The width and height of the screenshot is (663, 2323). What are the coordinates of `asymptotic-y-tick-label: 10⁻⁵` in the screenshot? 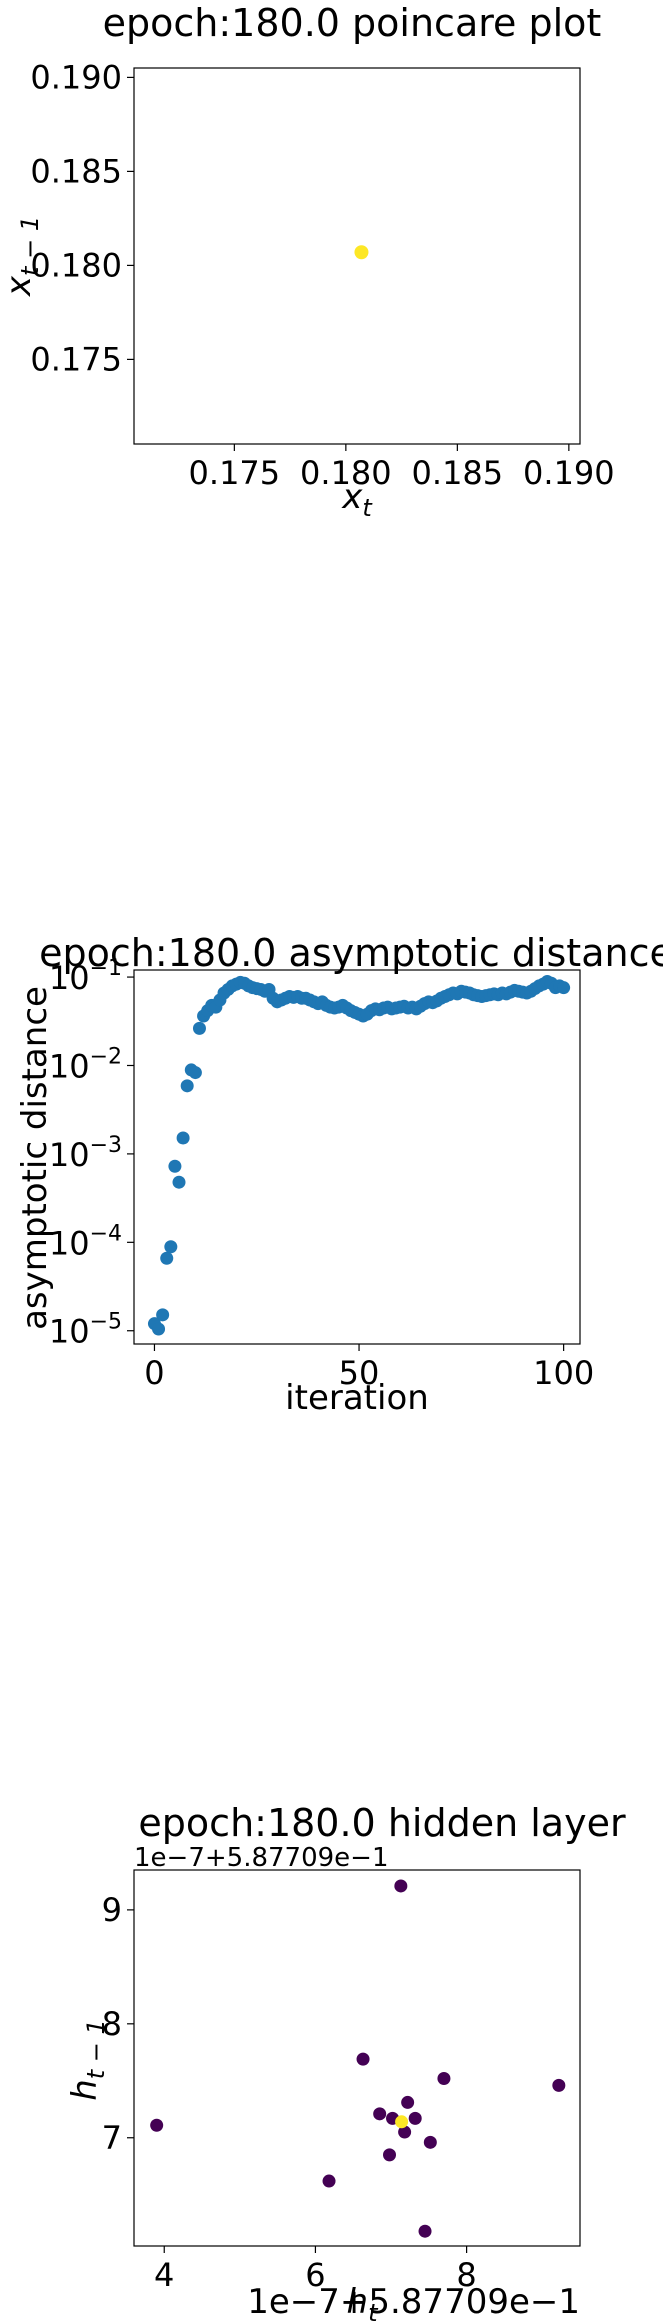 It's located at (85, 1330).